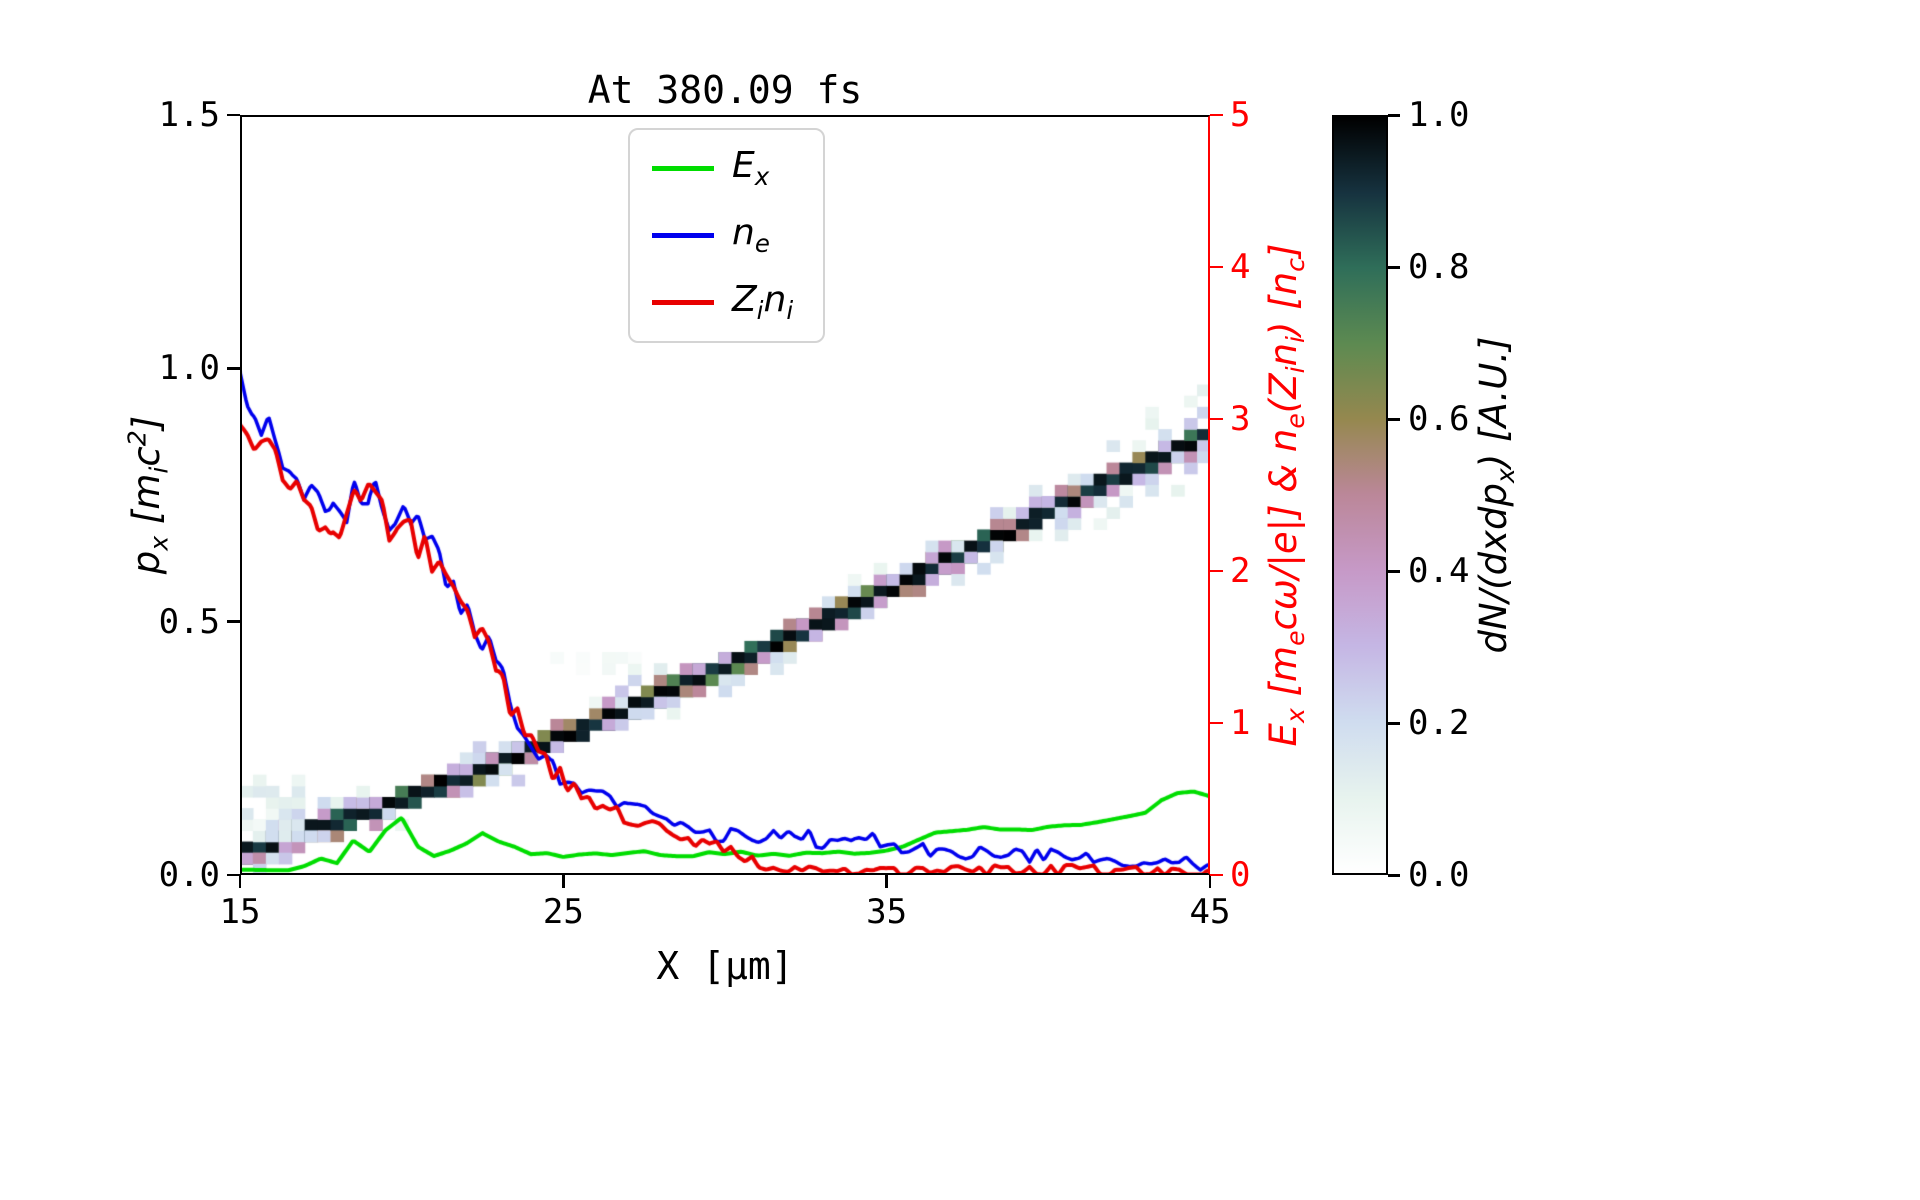 This screenshot has width=1920, height=1200. Describe the element at coordinates (189, 875) in the screenshot. I see `y-left-tick-label: 0.0` at that location.